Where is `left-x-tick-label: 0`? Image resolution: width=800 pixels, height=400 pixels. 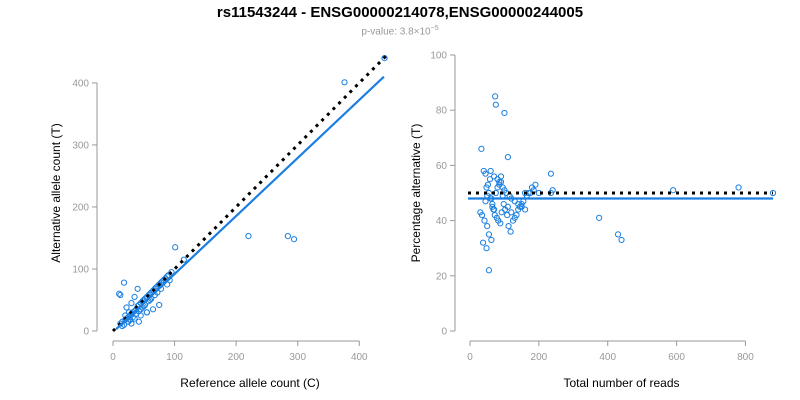
left-x-tick-label: 0 is located at coordinates (113, 357).